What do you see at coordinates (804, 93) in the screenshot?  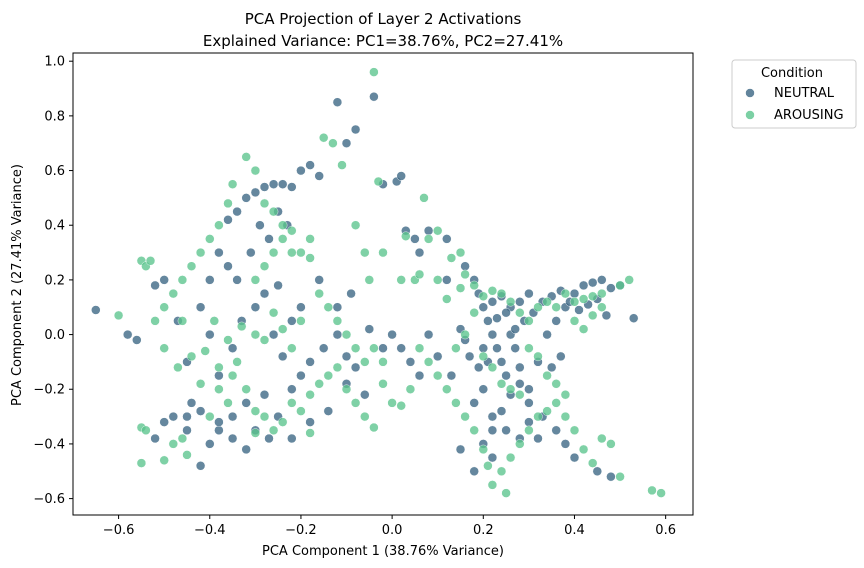 I see `legend-label-neutral: NEUTRAL` at bounding box center [804, 93].